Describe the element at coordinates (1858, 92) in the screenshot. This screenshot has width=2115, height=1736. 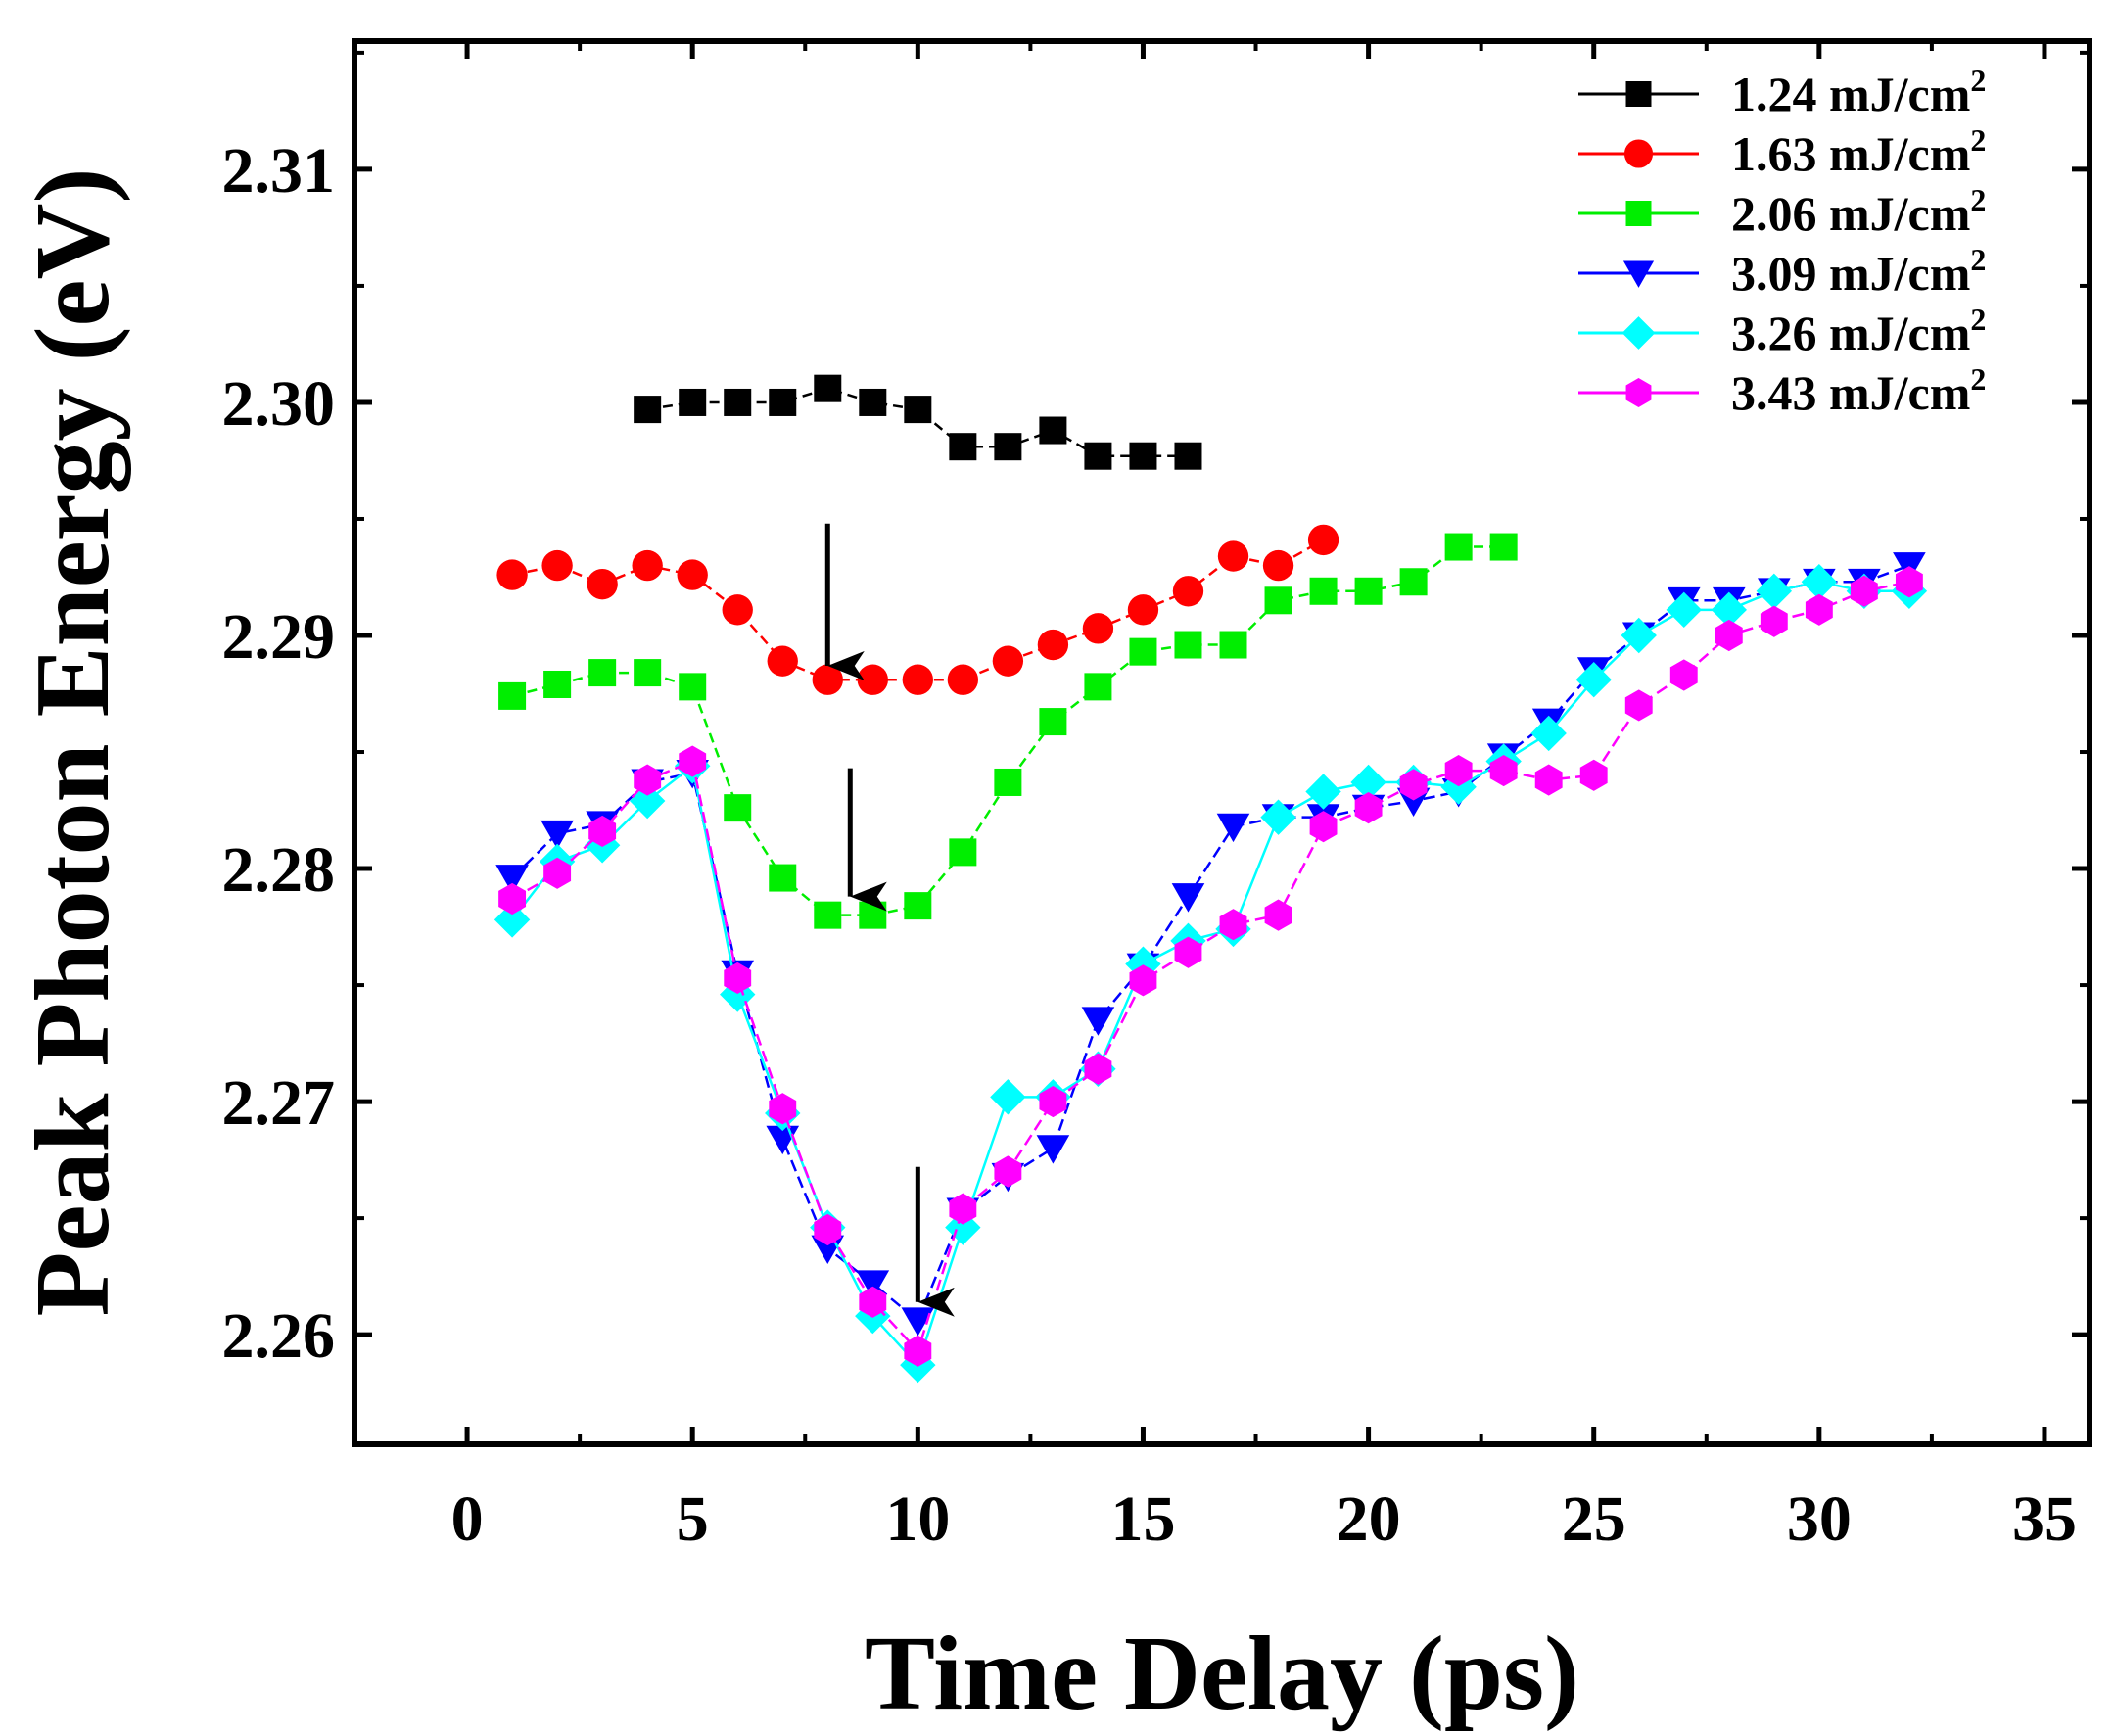
I see `legend-label: 1.24 mJ/cm2` at that location.